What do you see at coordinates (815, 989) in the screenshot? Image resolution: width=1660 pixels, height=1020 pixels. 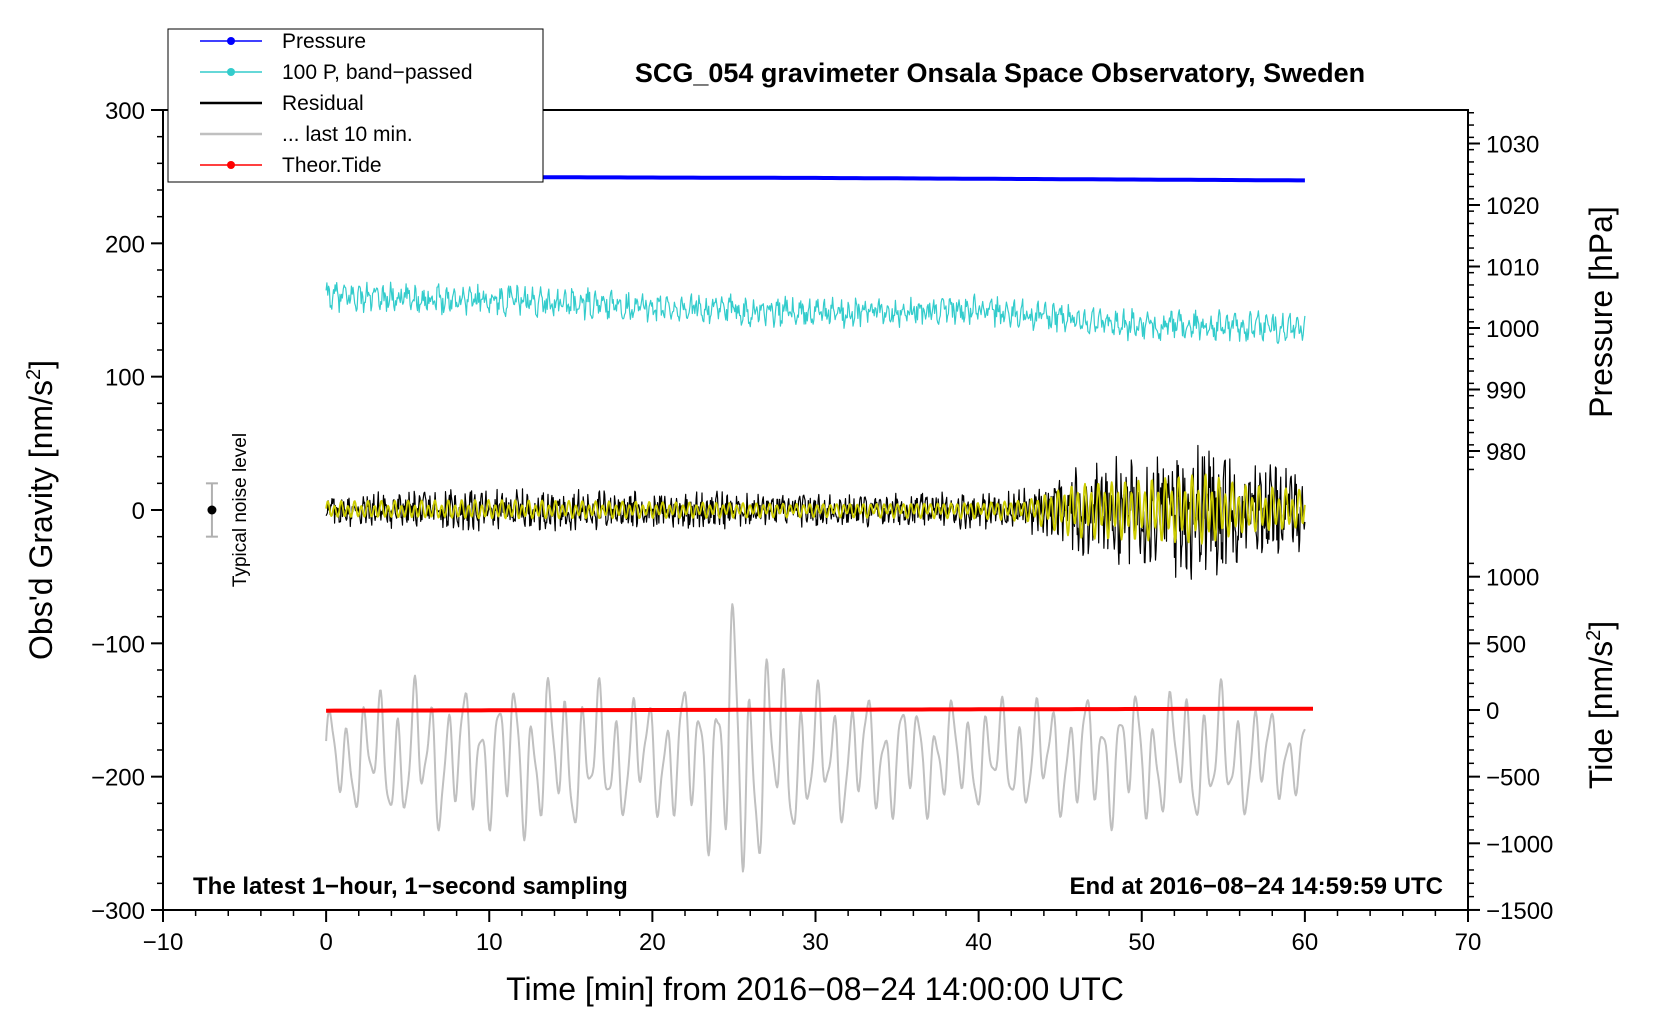 I see `x-axis-title: Time [min] from 2016−08−24 14:00:00 UTC` at bounding box center [815, 989].